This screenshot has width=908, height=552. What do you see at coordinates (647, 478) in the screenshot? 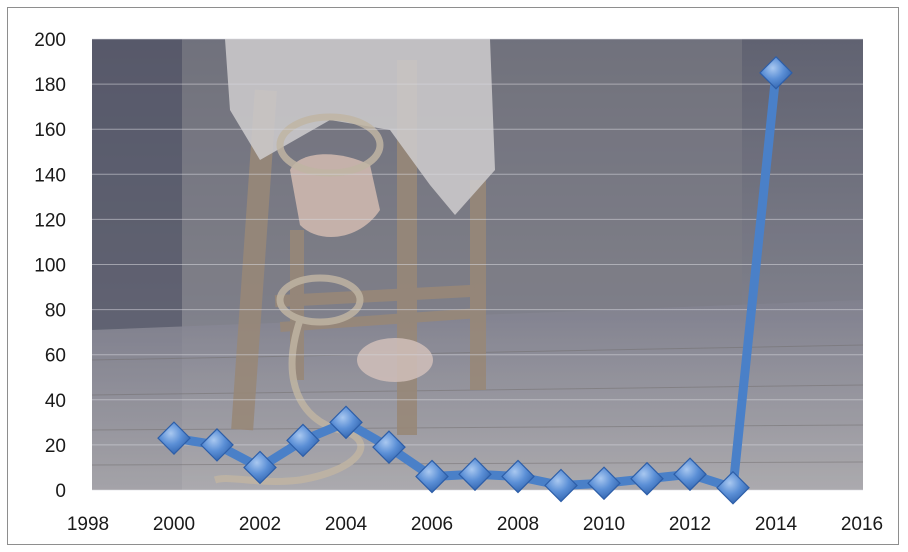
I see `data-point-2011` at bounding box center [647, 478].